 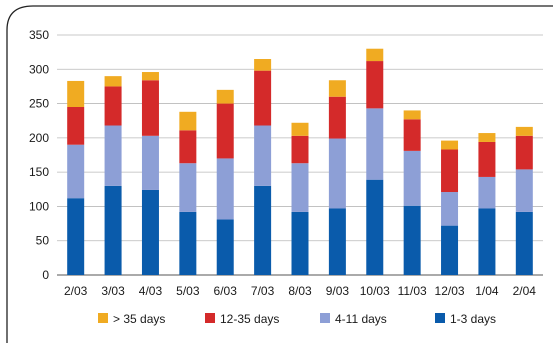 What do you see at coordinates (43, 241) in the screenshot?
I see `y-tick-label: 50` at bounding box center [43, 241].